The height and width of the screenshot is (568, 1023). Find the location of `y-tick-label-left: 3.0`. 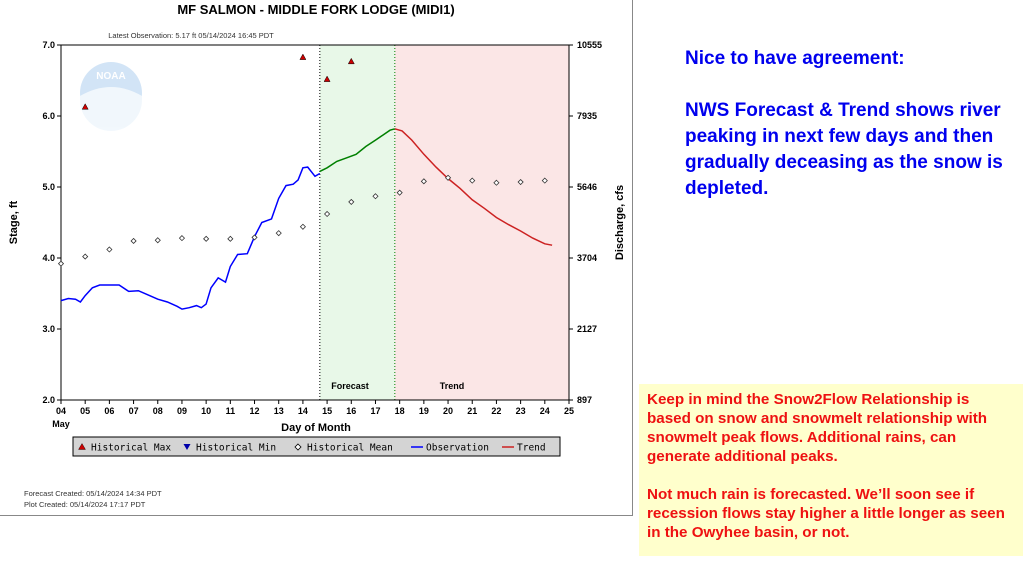

y-tick-label-left: 3.0 is located at coordinates (48, 329).